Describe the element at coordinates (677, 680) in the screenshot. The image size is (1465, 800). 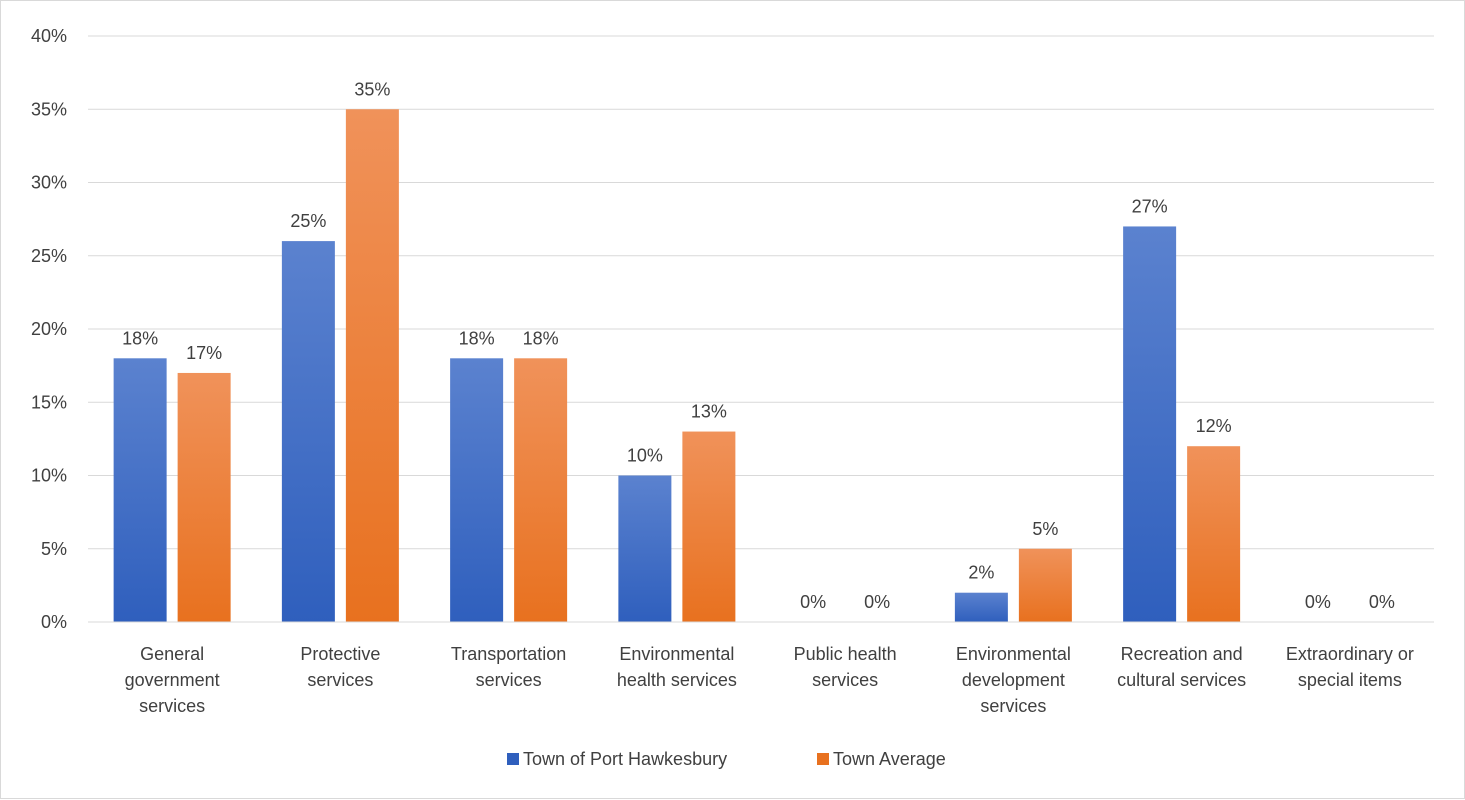
I see `x-category-label: health services` at that location.